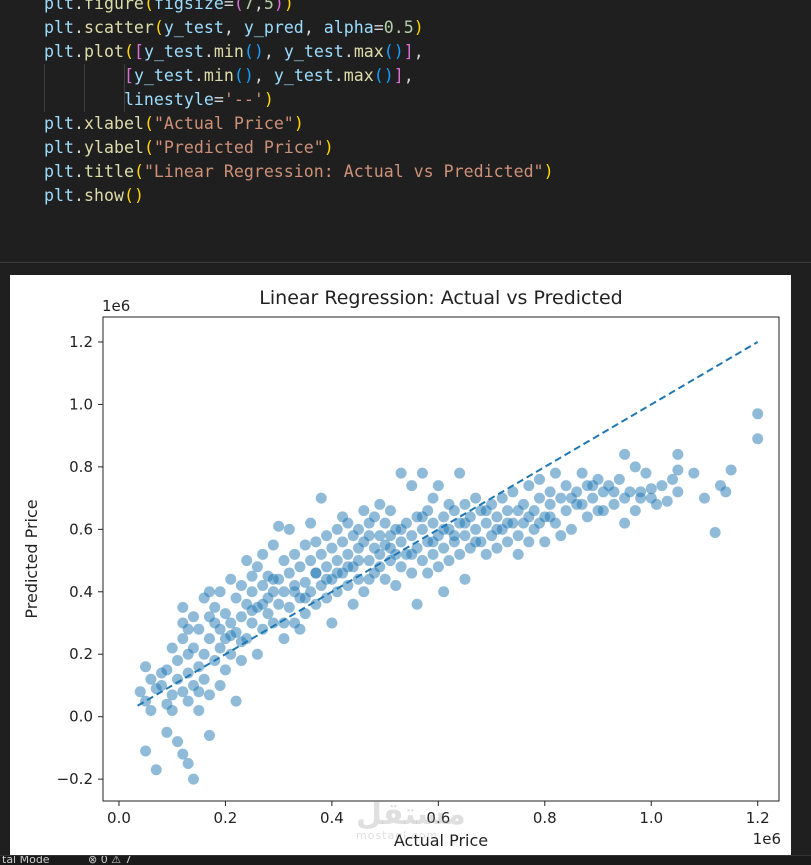  I want to click on code-line: plt.show(), so click(299, 196).